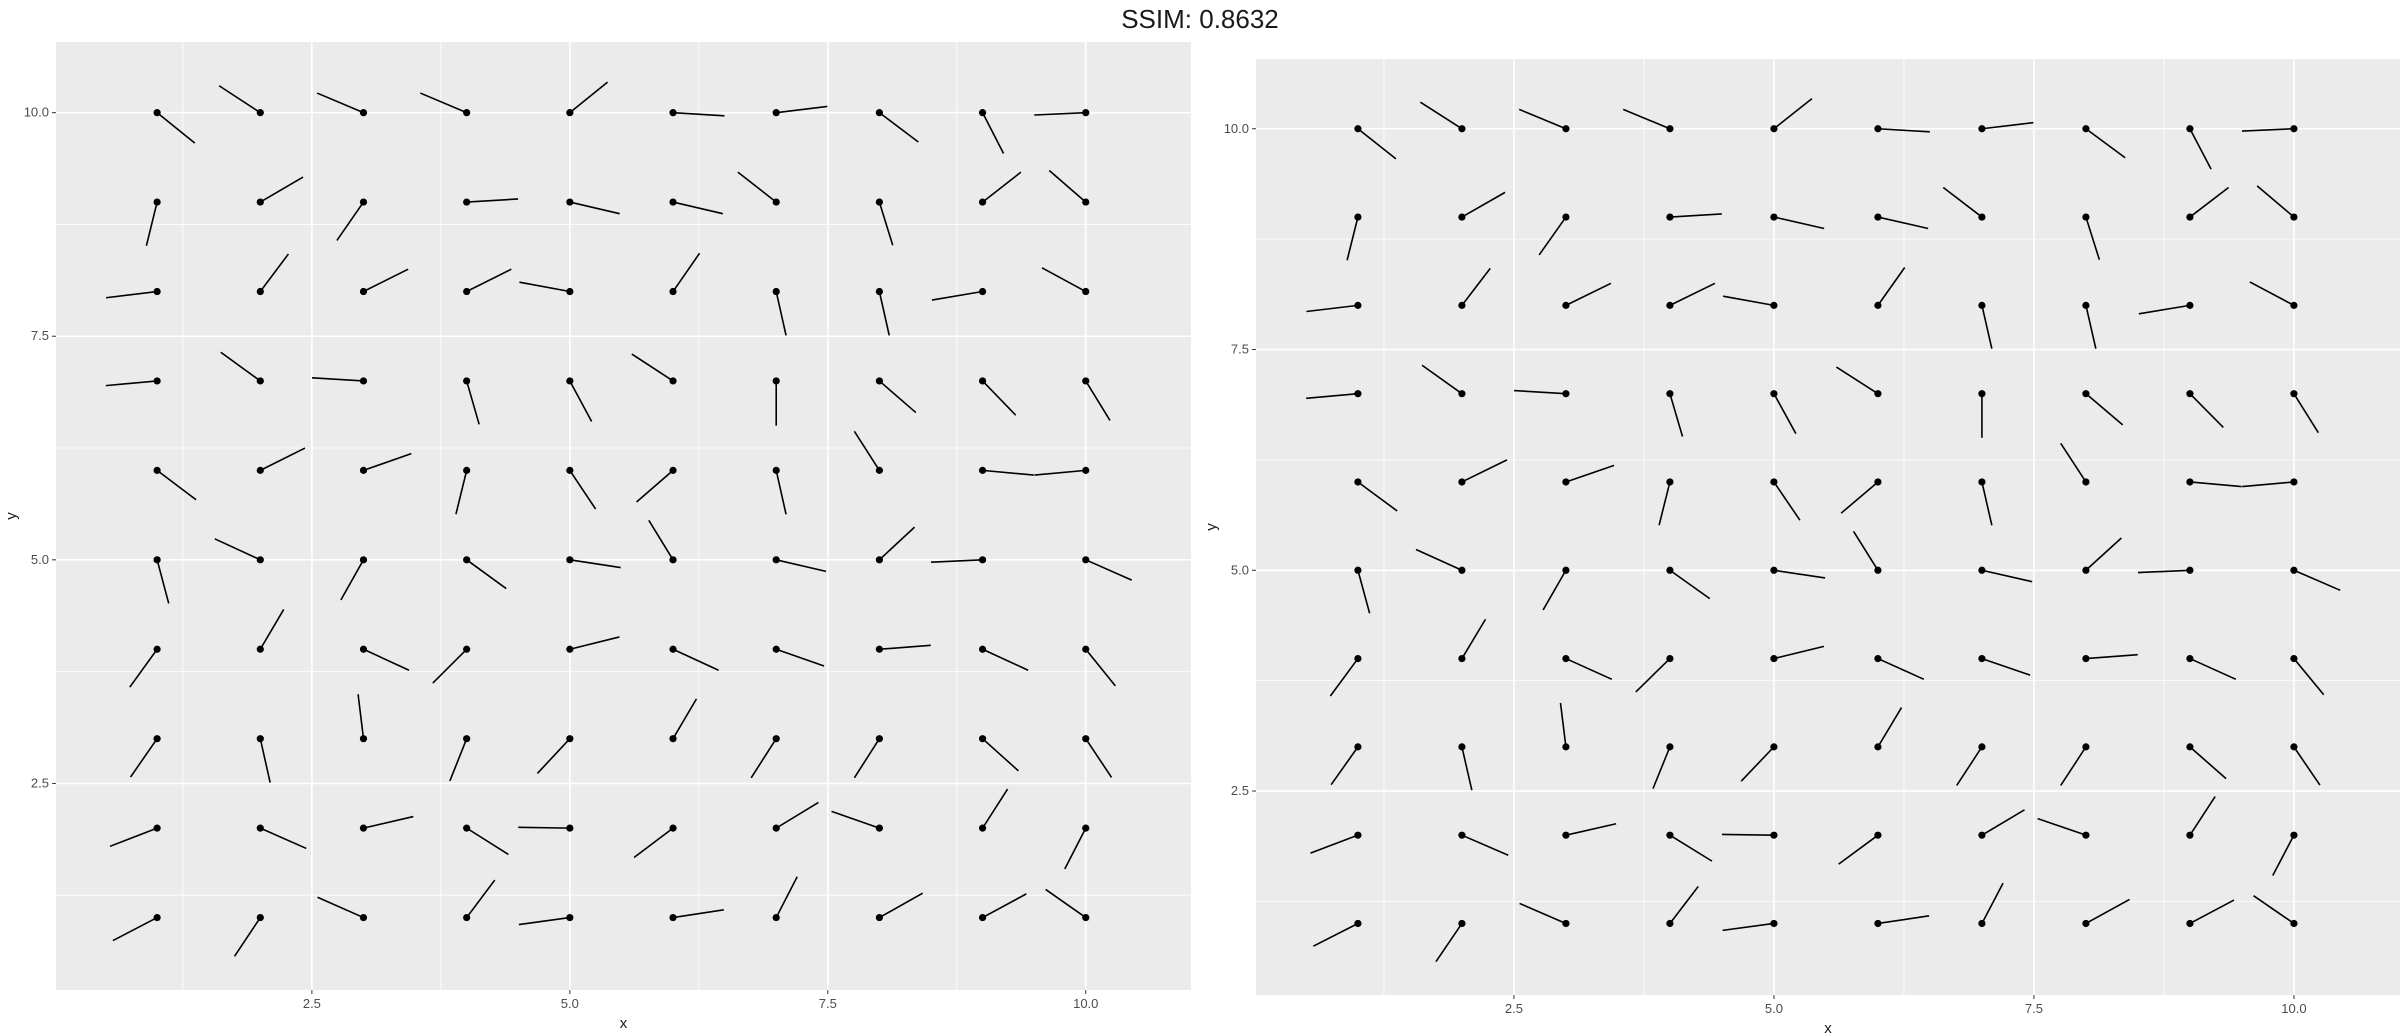 The width and height of the screenshot is (2400, 1034). Describe the element at coordinates (2293, 1008) in the screenshot. I see `x-tick-label: 10.0` at that location.